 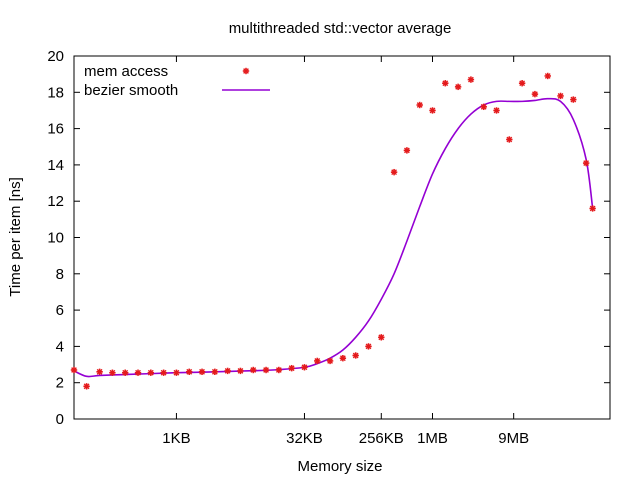 I want to click on x-axis-label: Memory size, so click(x=339, y=466).